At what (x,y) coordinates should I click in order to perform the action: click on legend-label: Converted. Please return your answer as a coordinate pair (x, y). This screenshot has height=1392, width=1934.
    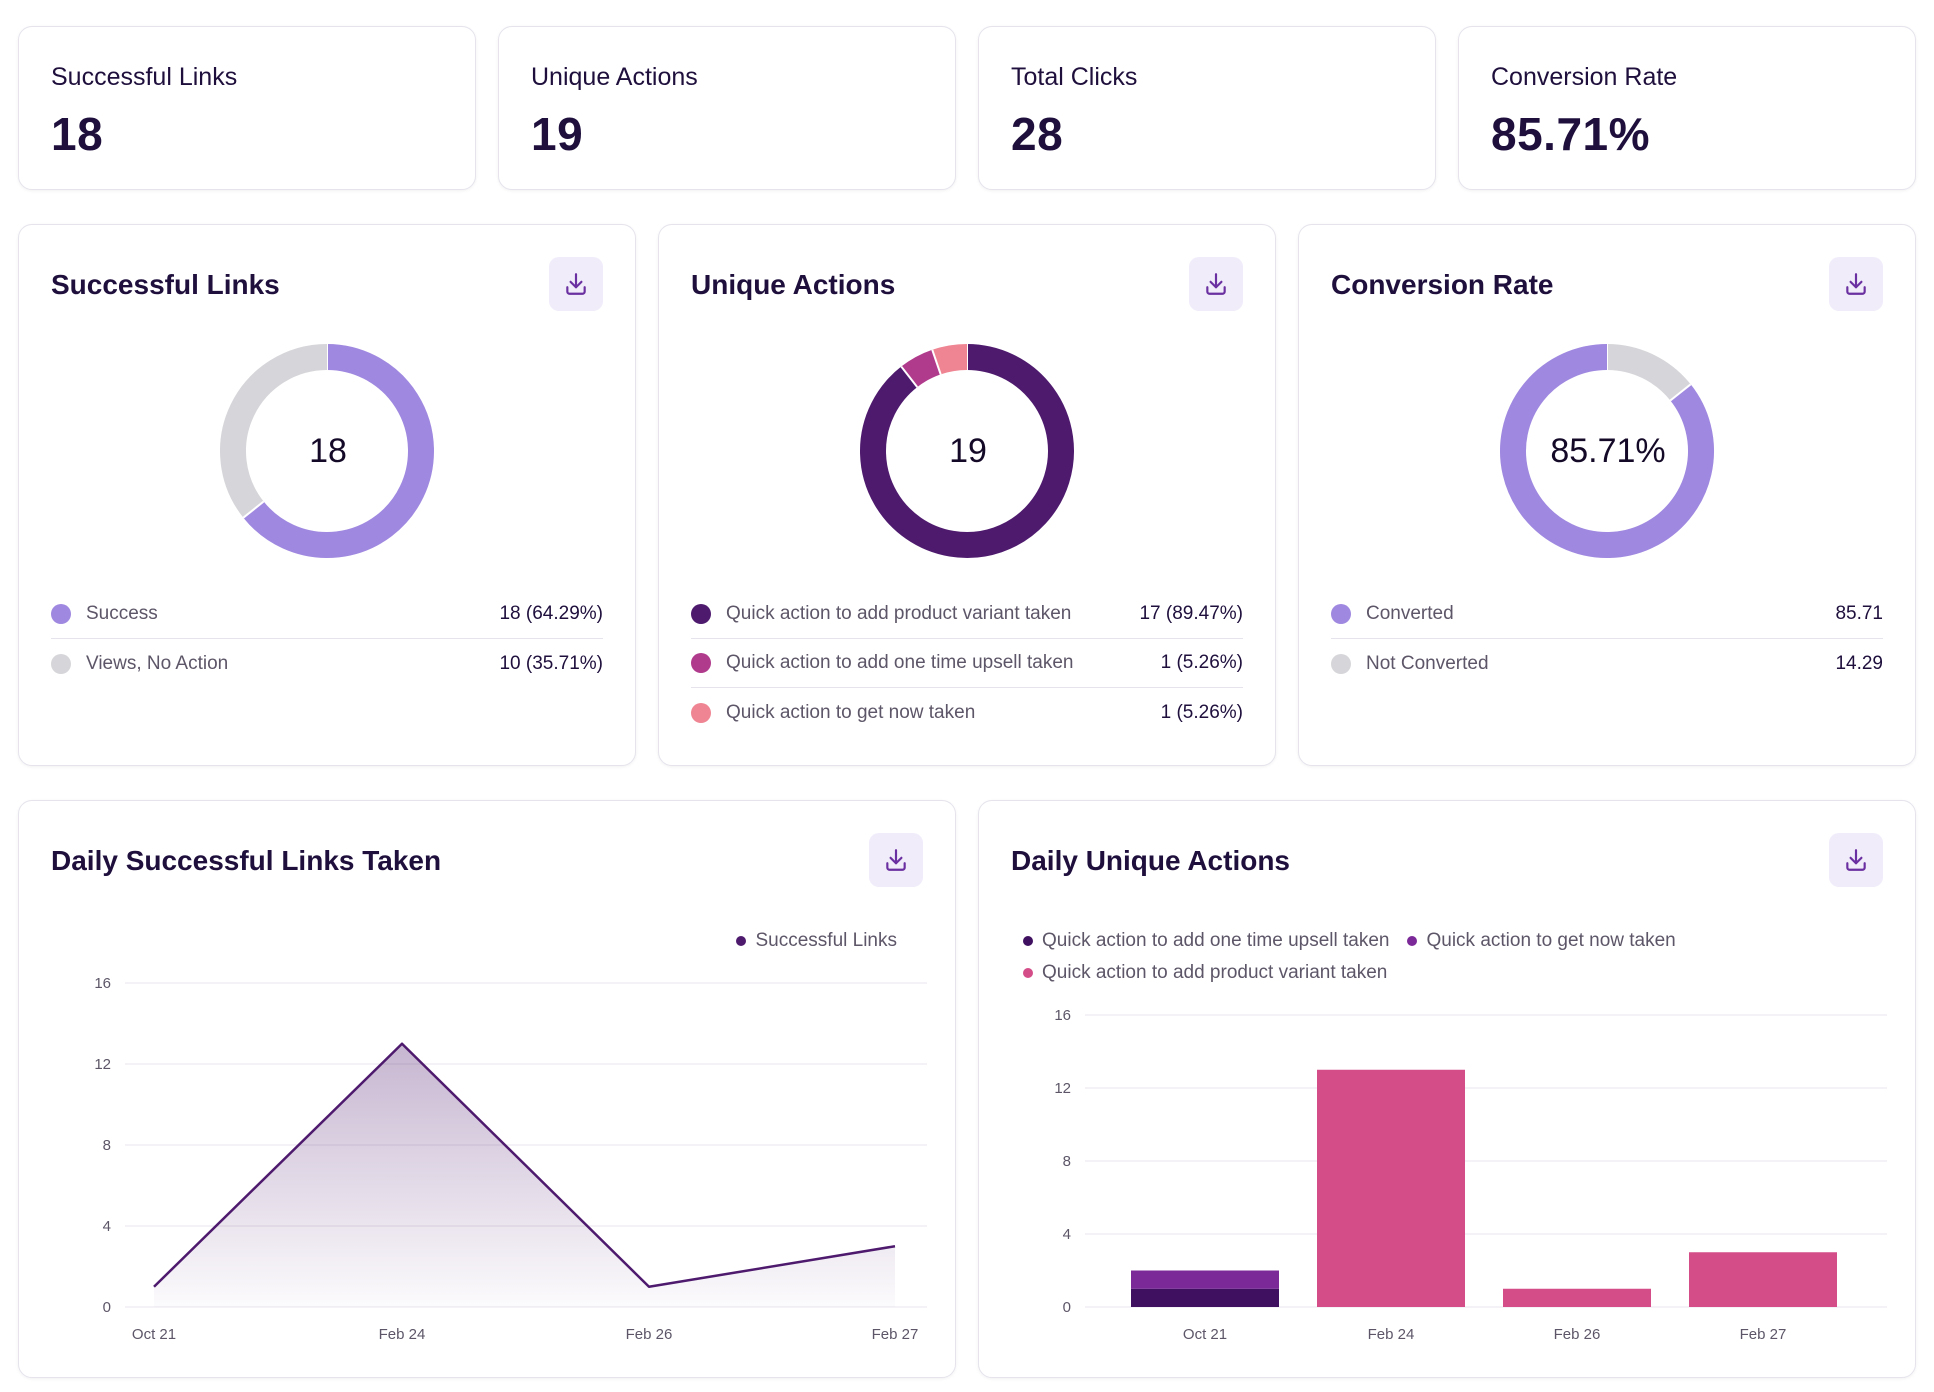
    Looking at the image, I should click on (1410, 613).